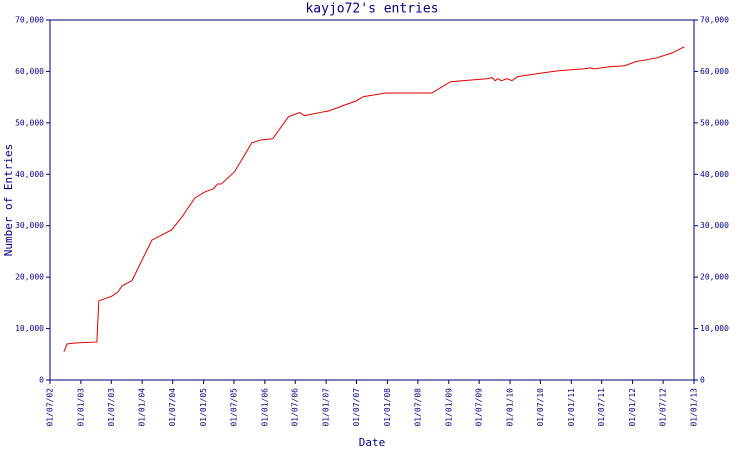 This screenshot has width=750, height=450. What do you see at coordinates (29, 71) in the screenshot?
I see `y-tick-label: 60,000` at bounding box center [29, 71].